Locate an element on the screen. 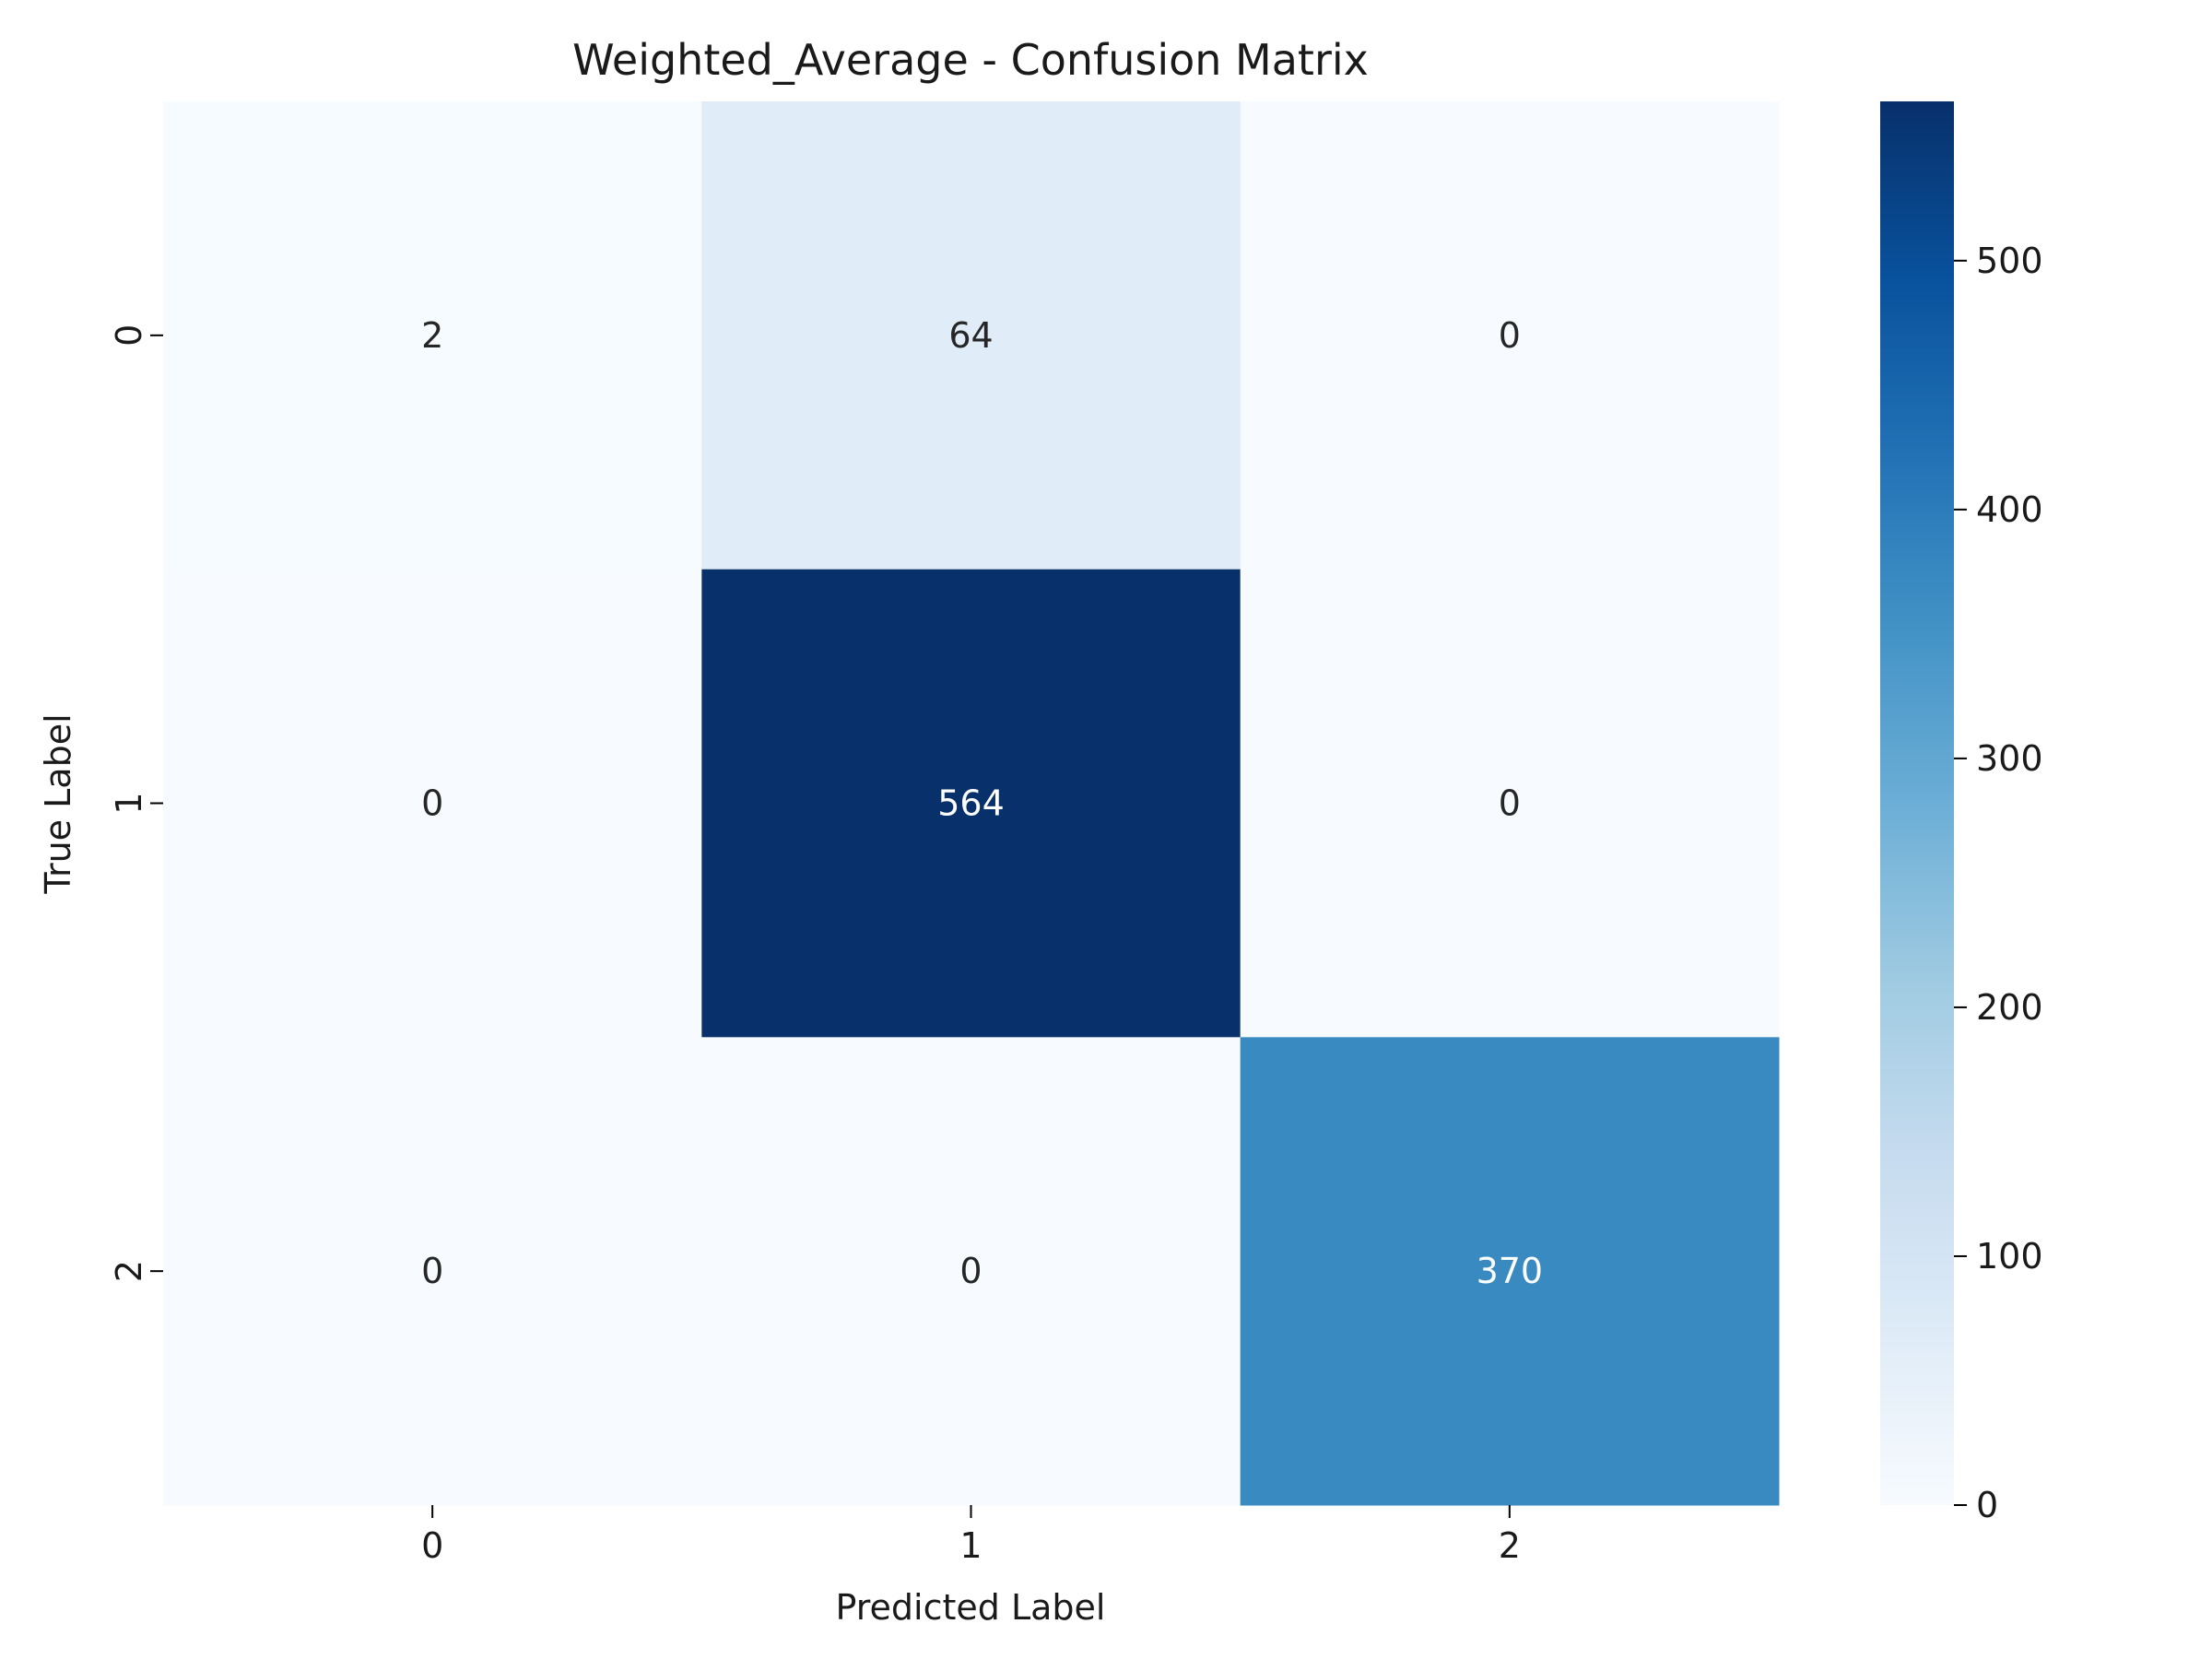  heatmap-cell-r1-c0 is located at coordinates (432, 803).